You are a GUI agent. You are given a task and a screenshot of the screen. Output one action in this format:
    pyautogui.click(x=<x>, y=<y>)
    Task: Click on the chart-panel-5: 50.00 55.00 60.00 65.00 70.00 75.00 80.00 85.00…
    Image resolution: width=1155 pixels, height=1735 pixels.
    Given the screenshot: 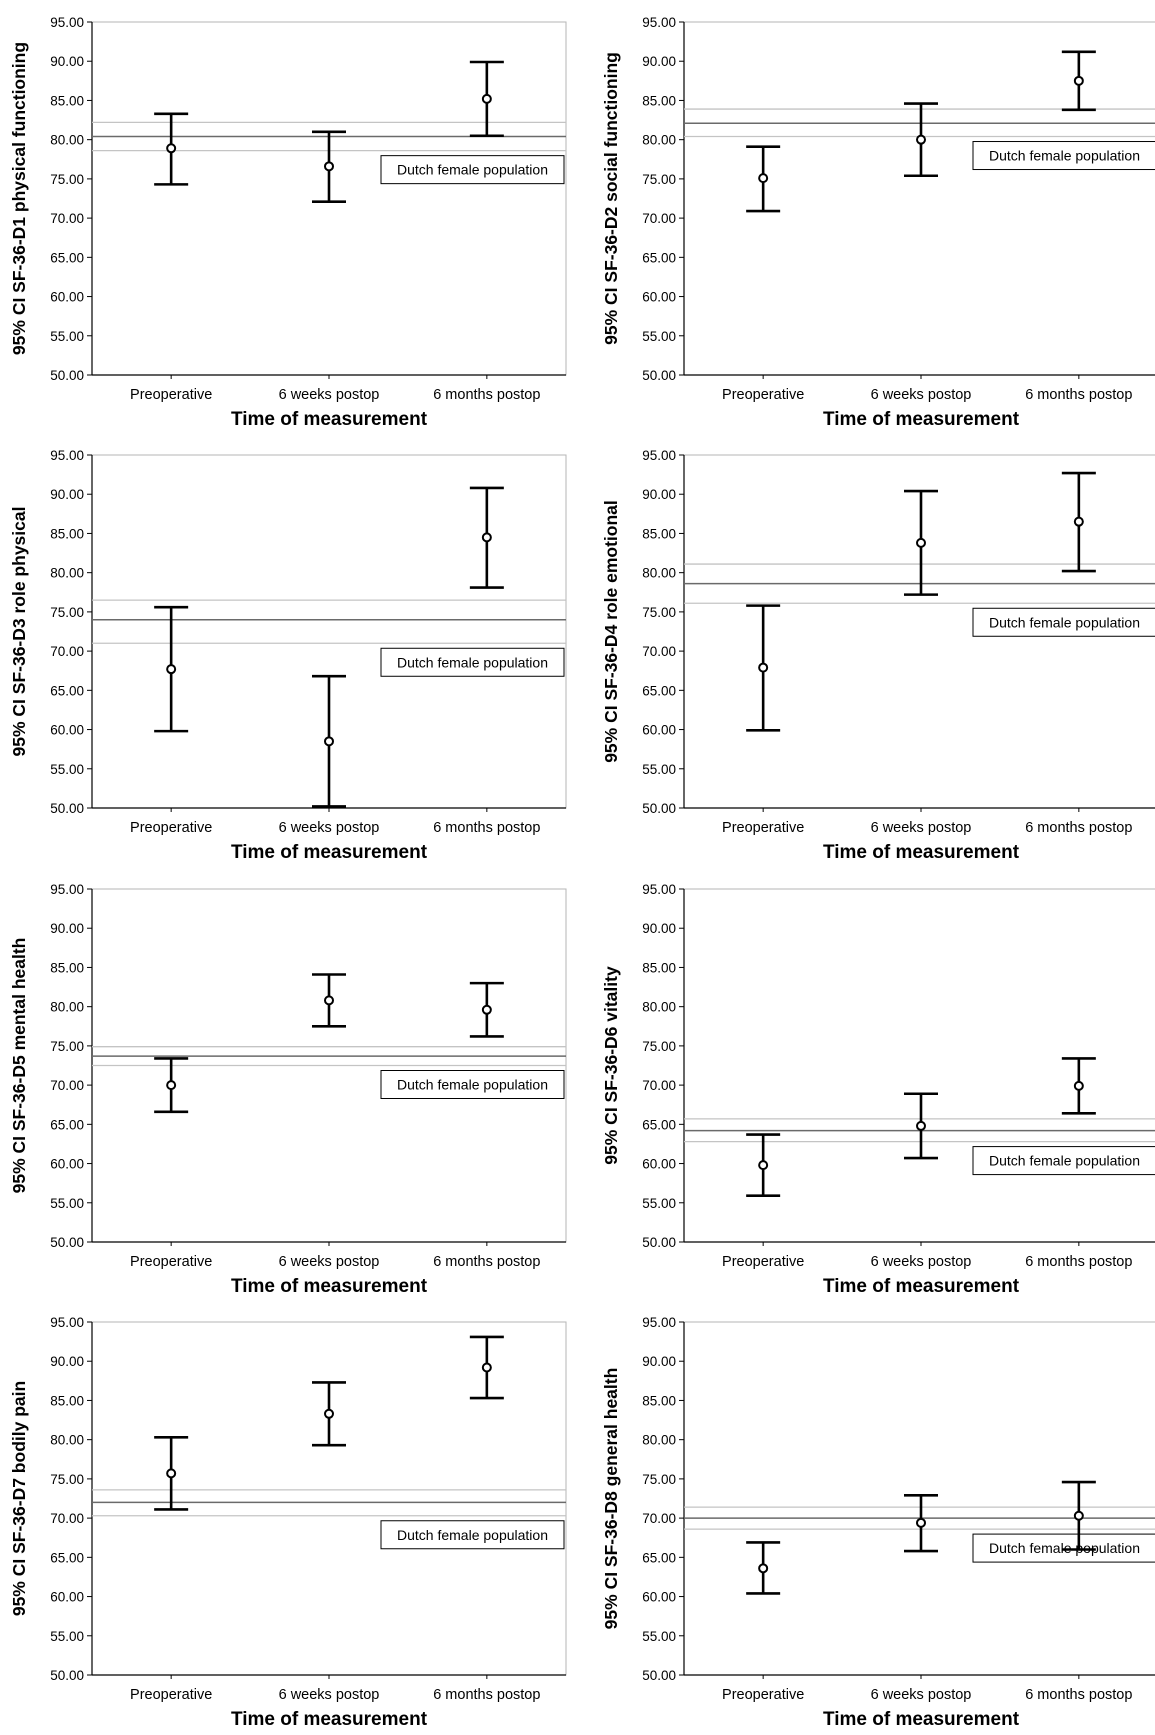 What is the action you would take?
    pyautogui.click(x=288, y=1089)
    